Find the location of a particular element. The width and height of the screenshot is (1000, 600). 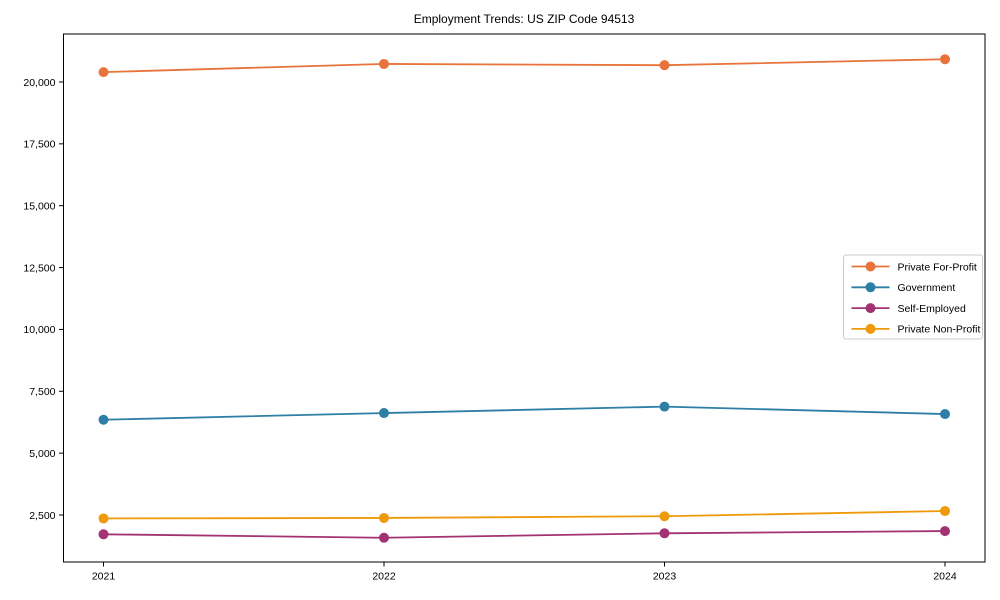

y-tick-label: 17,500 is located at coordinates (39, 145).